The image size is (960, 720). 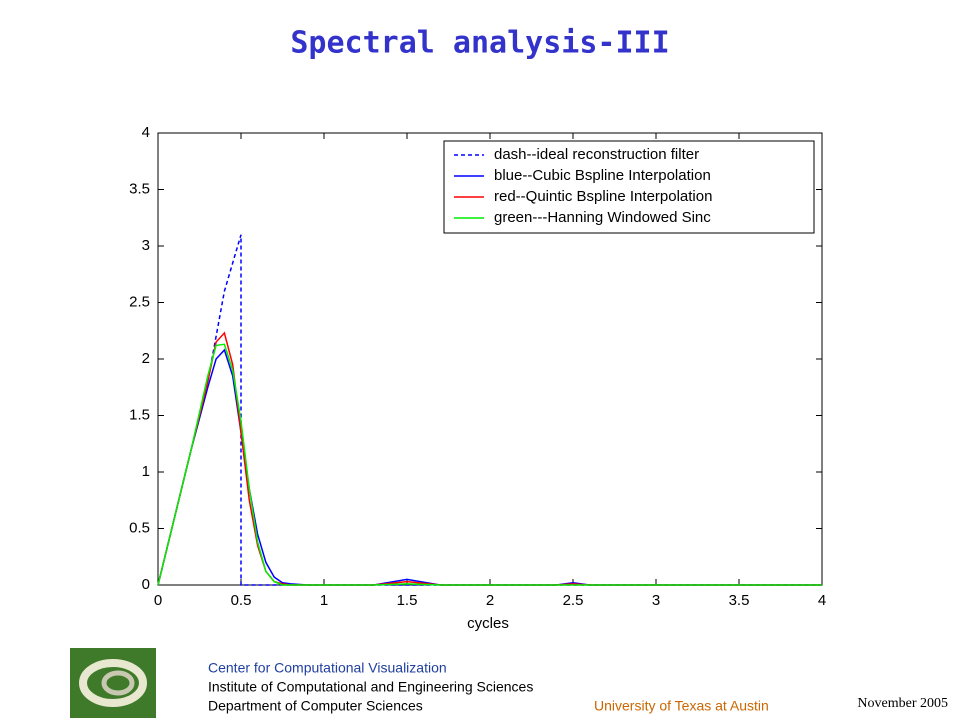 What do you see at coordinates (479, 43) in the screenshot?
I see `slide-title: Spectral analysis-III` at bounding box center [479, 43].